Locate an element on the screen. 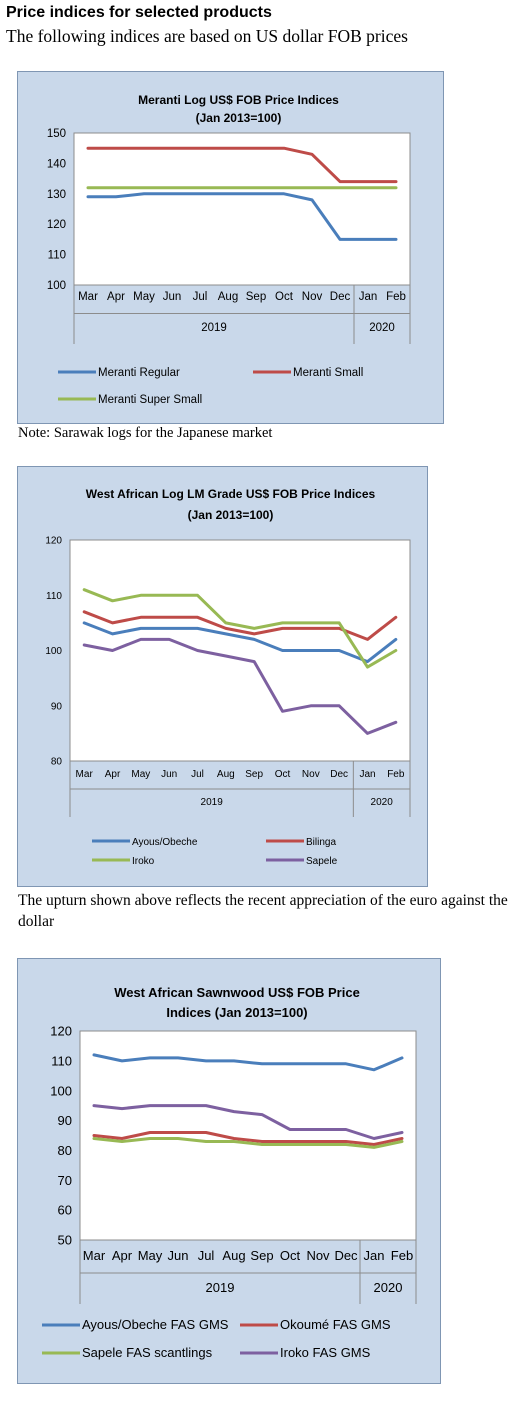 Image resolution: width=523 pixels, height=1402 pixels. chart-title: Meranti Log US$ FOB Price Indices is located at coordinates (238, 100).